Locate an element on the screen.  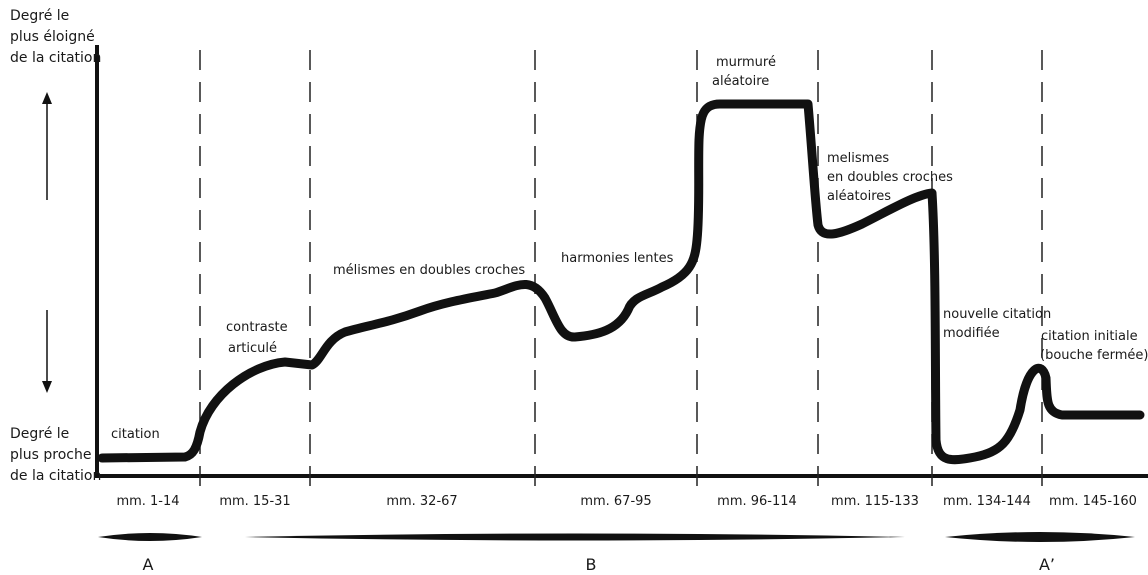
annotation-contraste-2: articulé is located at coordinates (252, 348).